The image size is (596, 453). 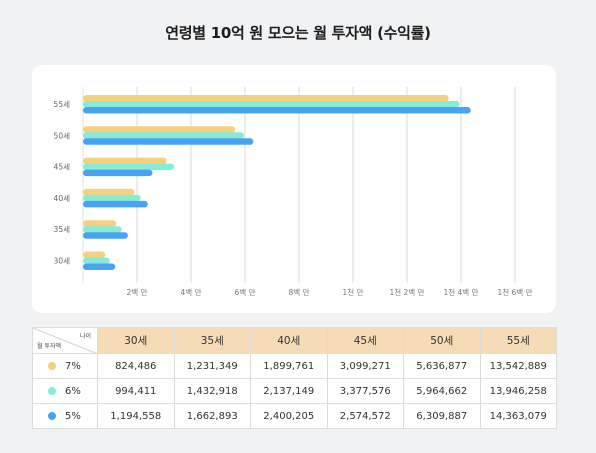 I want to click on table-header-cell: 45세, so click(x=365, y=340).